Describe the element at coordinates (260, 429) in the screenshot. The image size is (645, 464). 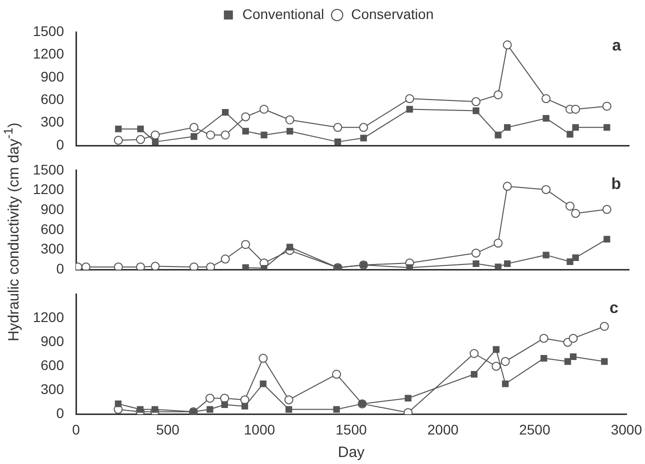
I see `x-tick-label: 1000` at that location.